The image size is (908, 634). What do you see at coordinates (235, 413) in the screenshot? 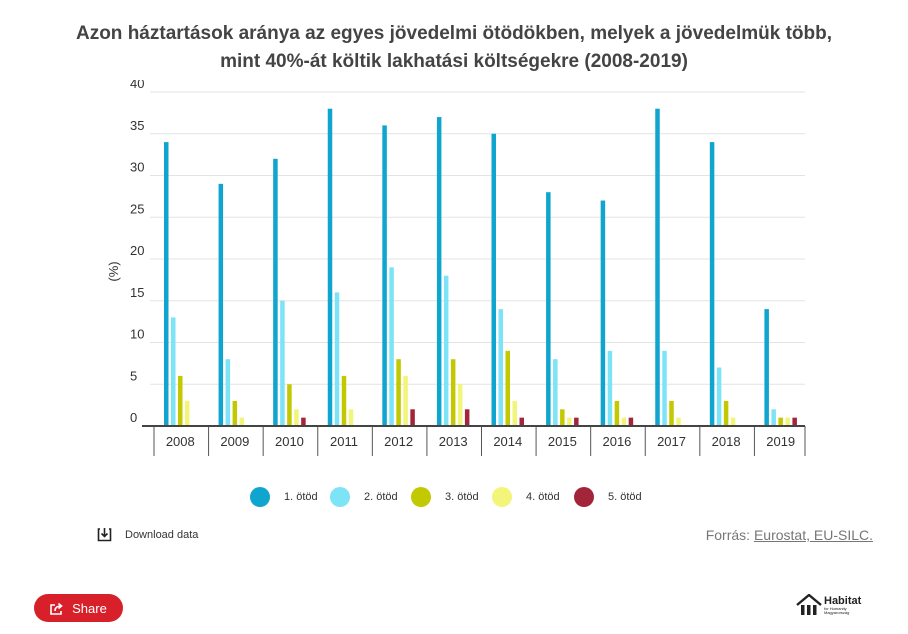
I see `bar-3-2009` at bounding box center [235, 413].